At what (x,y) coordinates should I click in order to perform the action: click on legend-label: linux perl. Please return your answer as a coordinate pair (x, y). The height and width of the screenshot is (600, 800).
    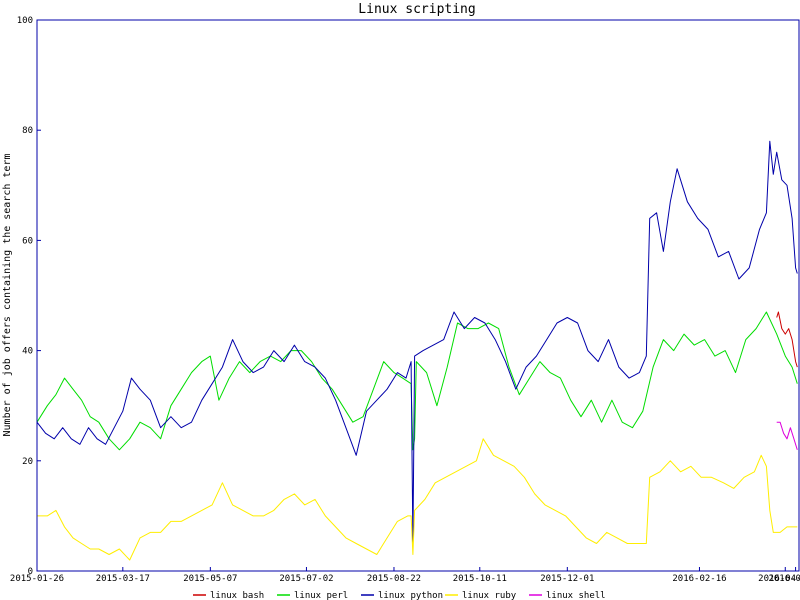
    Looking at the image, I should click on (321, 595).